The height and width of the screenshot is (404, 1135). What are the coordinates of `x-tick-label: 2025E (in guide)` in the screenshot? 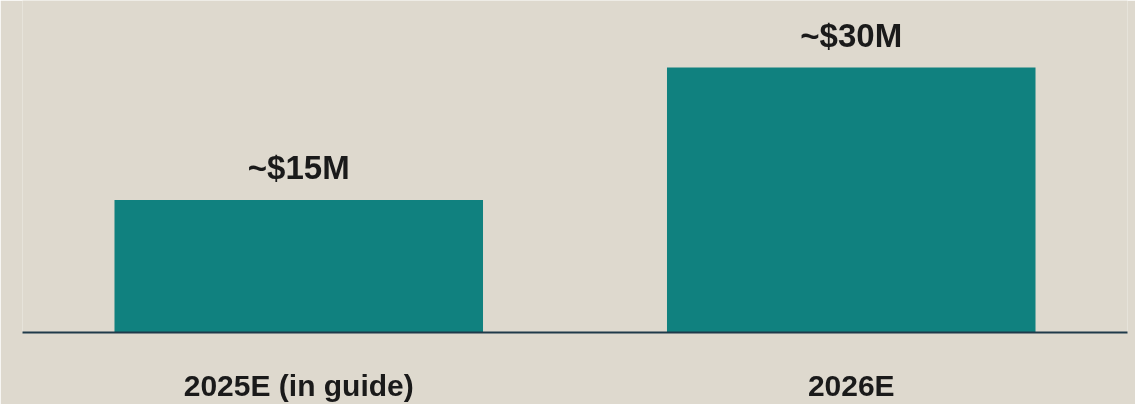 It's located at (298, 385).